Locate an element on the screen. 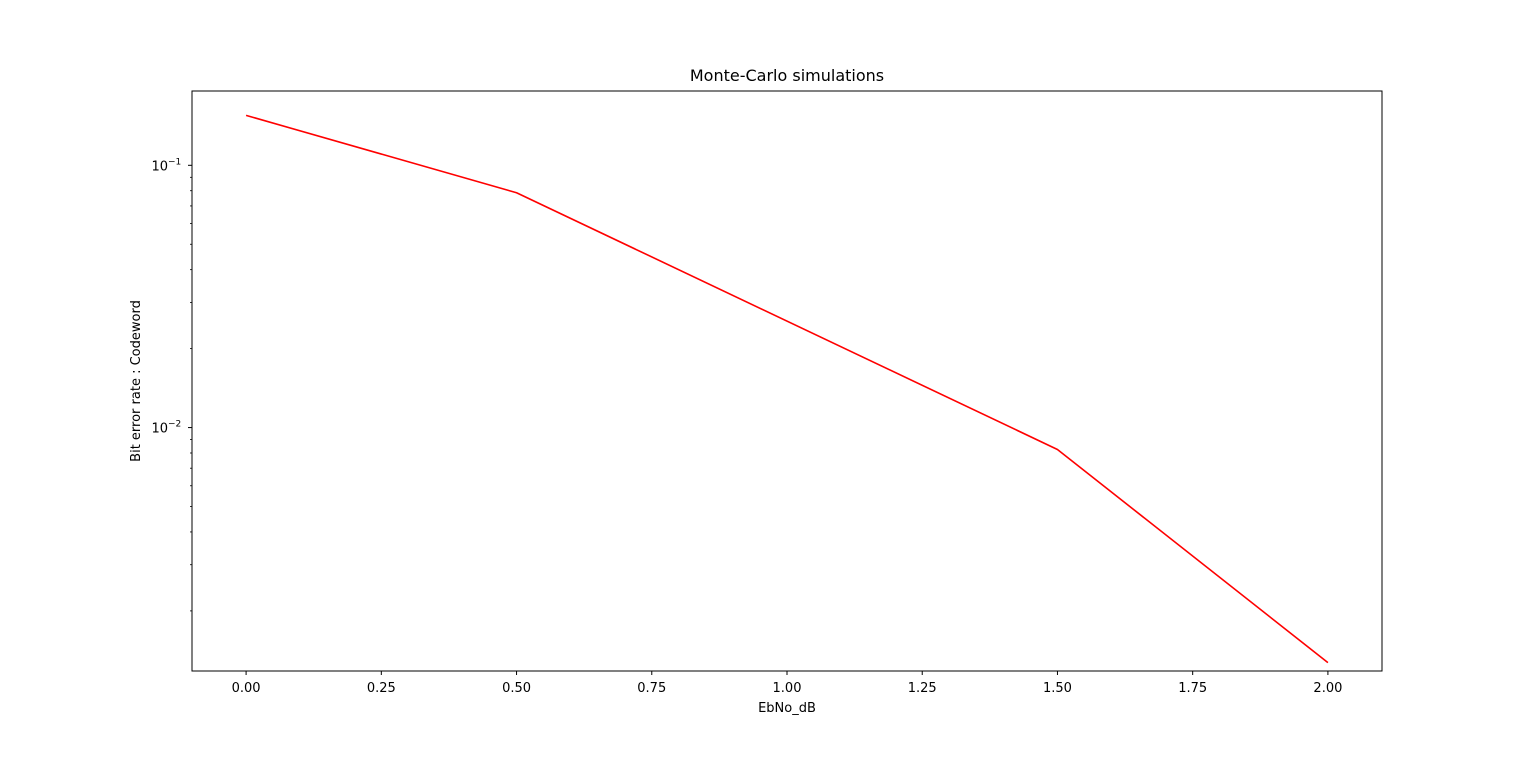 Image resolution: width=1536 pixels, height=758 pixels. x-tick-label: 1.00 is located at coordinates (787, 688).